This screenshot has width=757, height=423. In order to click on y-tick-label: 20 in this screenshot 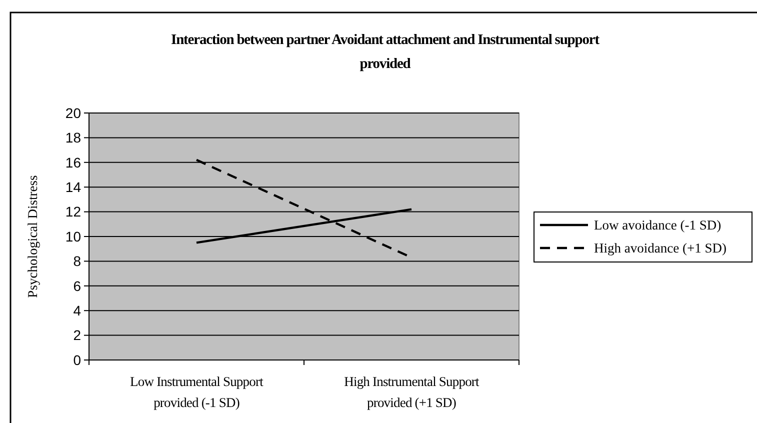, I will do `click(73, 112)`.